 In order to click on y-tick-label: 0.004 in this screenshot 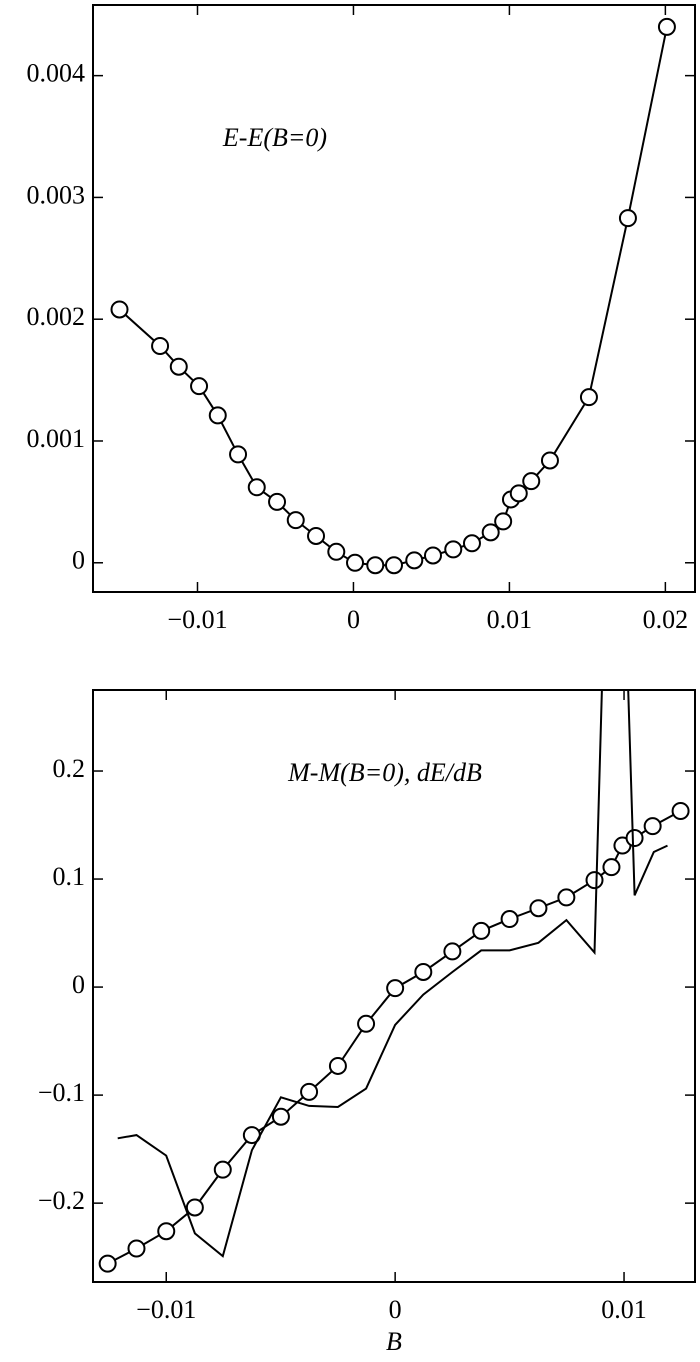, I will do `click(56, 73)`.